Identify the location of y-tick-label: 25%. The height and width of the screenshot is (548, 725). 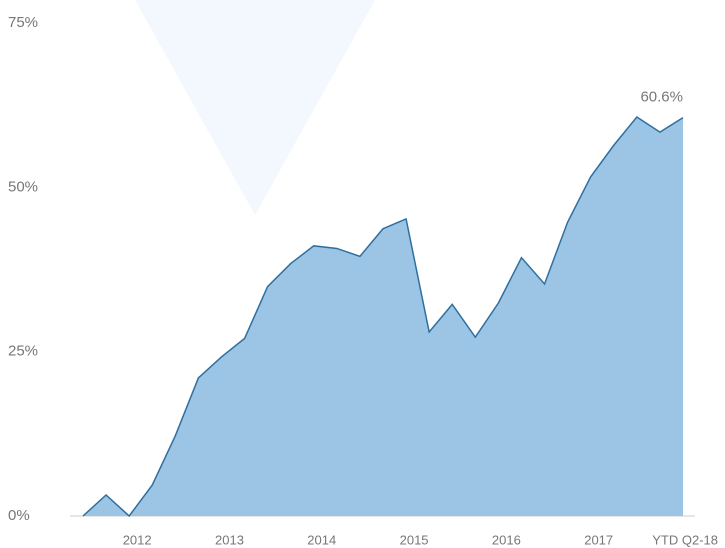
(23, 351).